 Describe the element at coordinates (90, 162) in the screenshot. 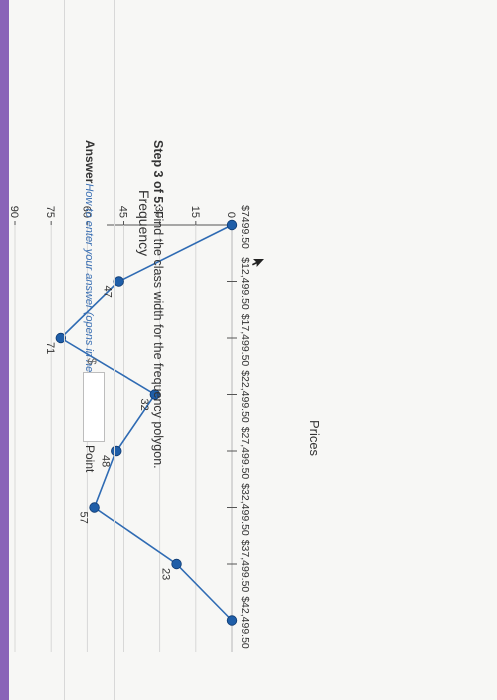

I see `answer-label: Answer` at that location.